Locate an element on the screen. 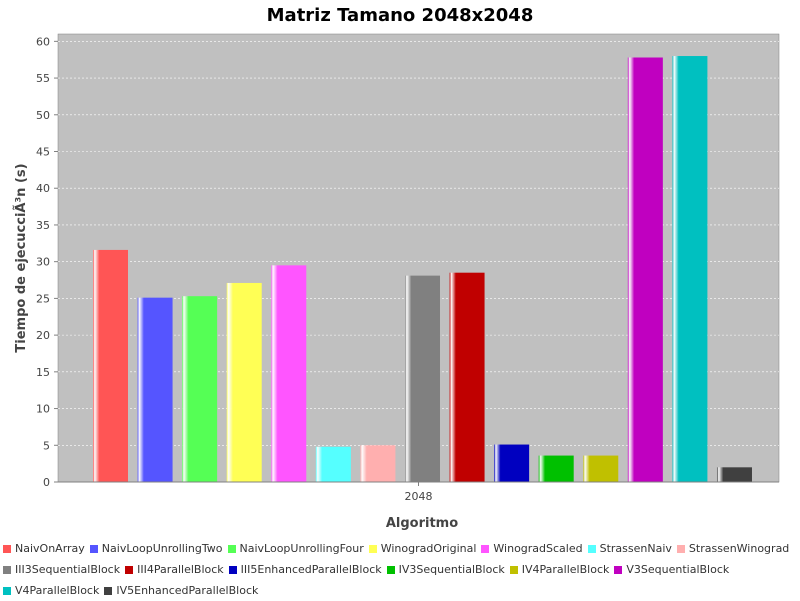 The width and height of the screenshot is (800, 601). legend-label: WinogradScaled is located at coordinates (538, 548).